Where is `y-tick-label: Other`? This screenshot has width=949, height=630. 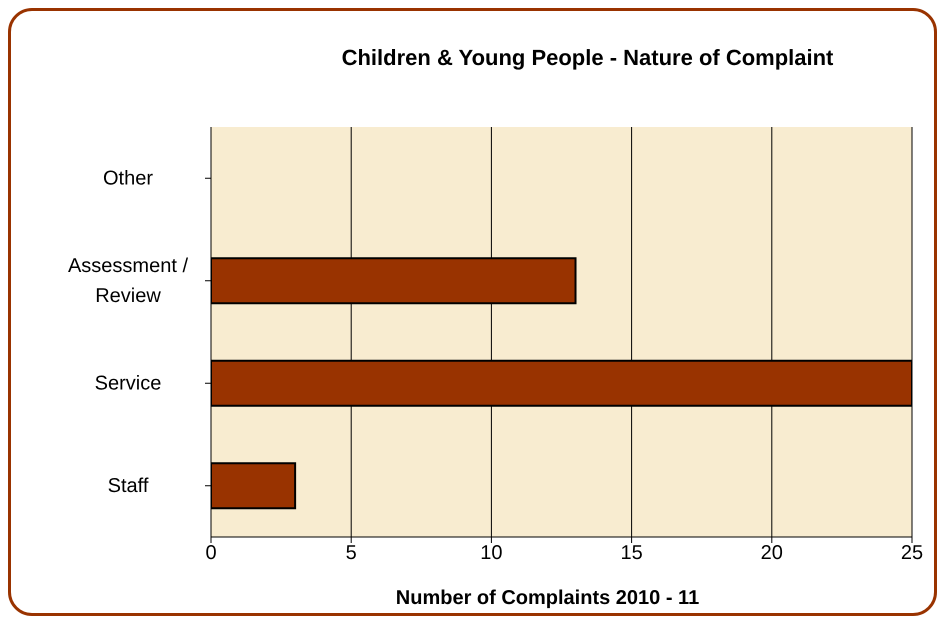 y-tick-label: Other is located at coordinates (128, 178).